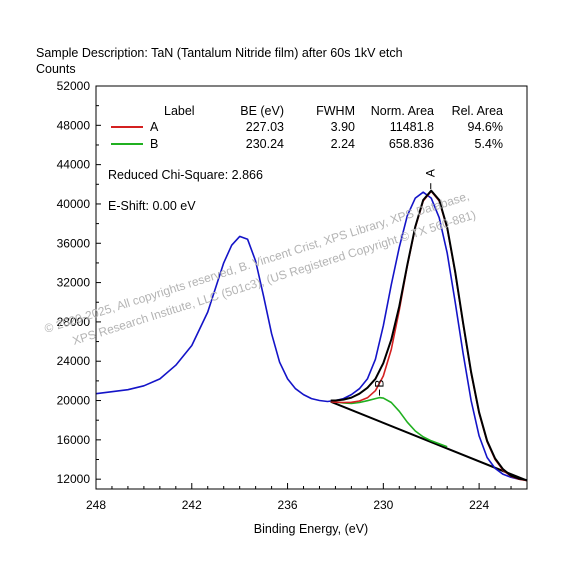 Image resolution: width=583 pixels, height=565 pixels. What do you see at coordinates (74, 204) in the screenshot?
I see `y-tick-label: 40000` at bounding box center [74, 204].